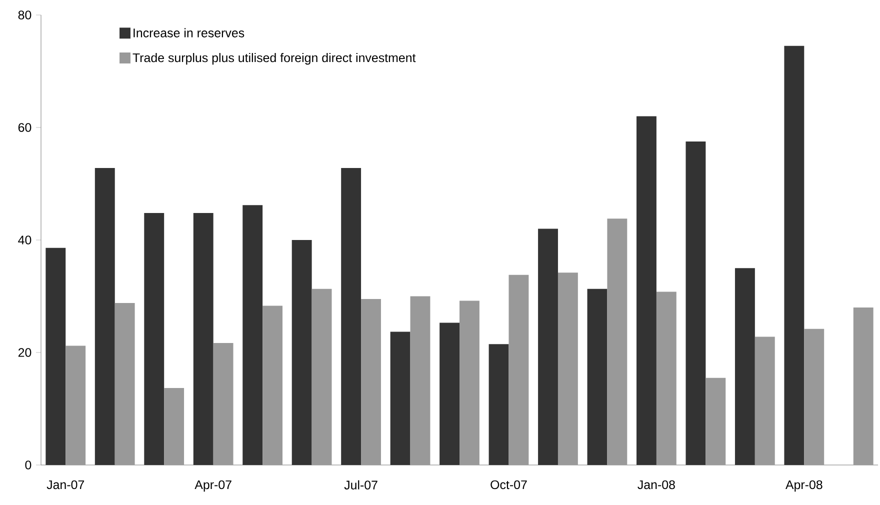 This screenshot has height=505, width=880. I want to click on legend-label: Increase in reserves, so click(189, 33).